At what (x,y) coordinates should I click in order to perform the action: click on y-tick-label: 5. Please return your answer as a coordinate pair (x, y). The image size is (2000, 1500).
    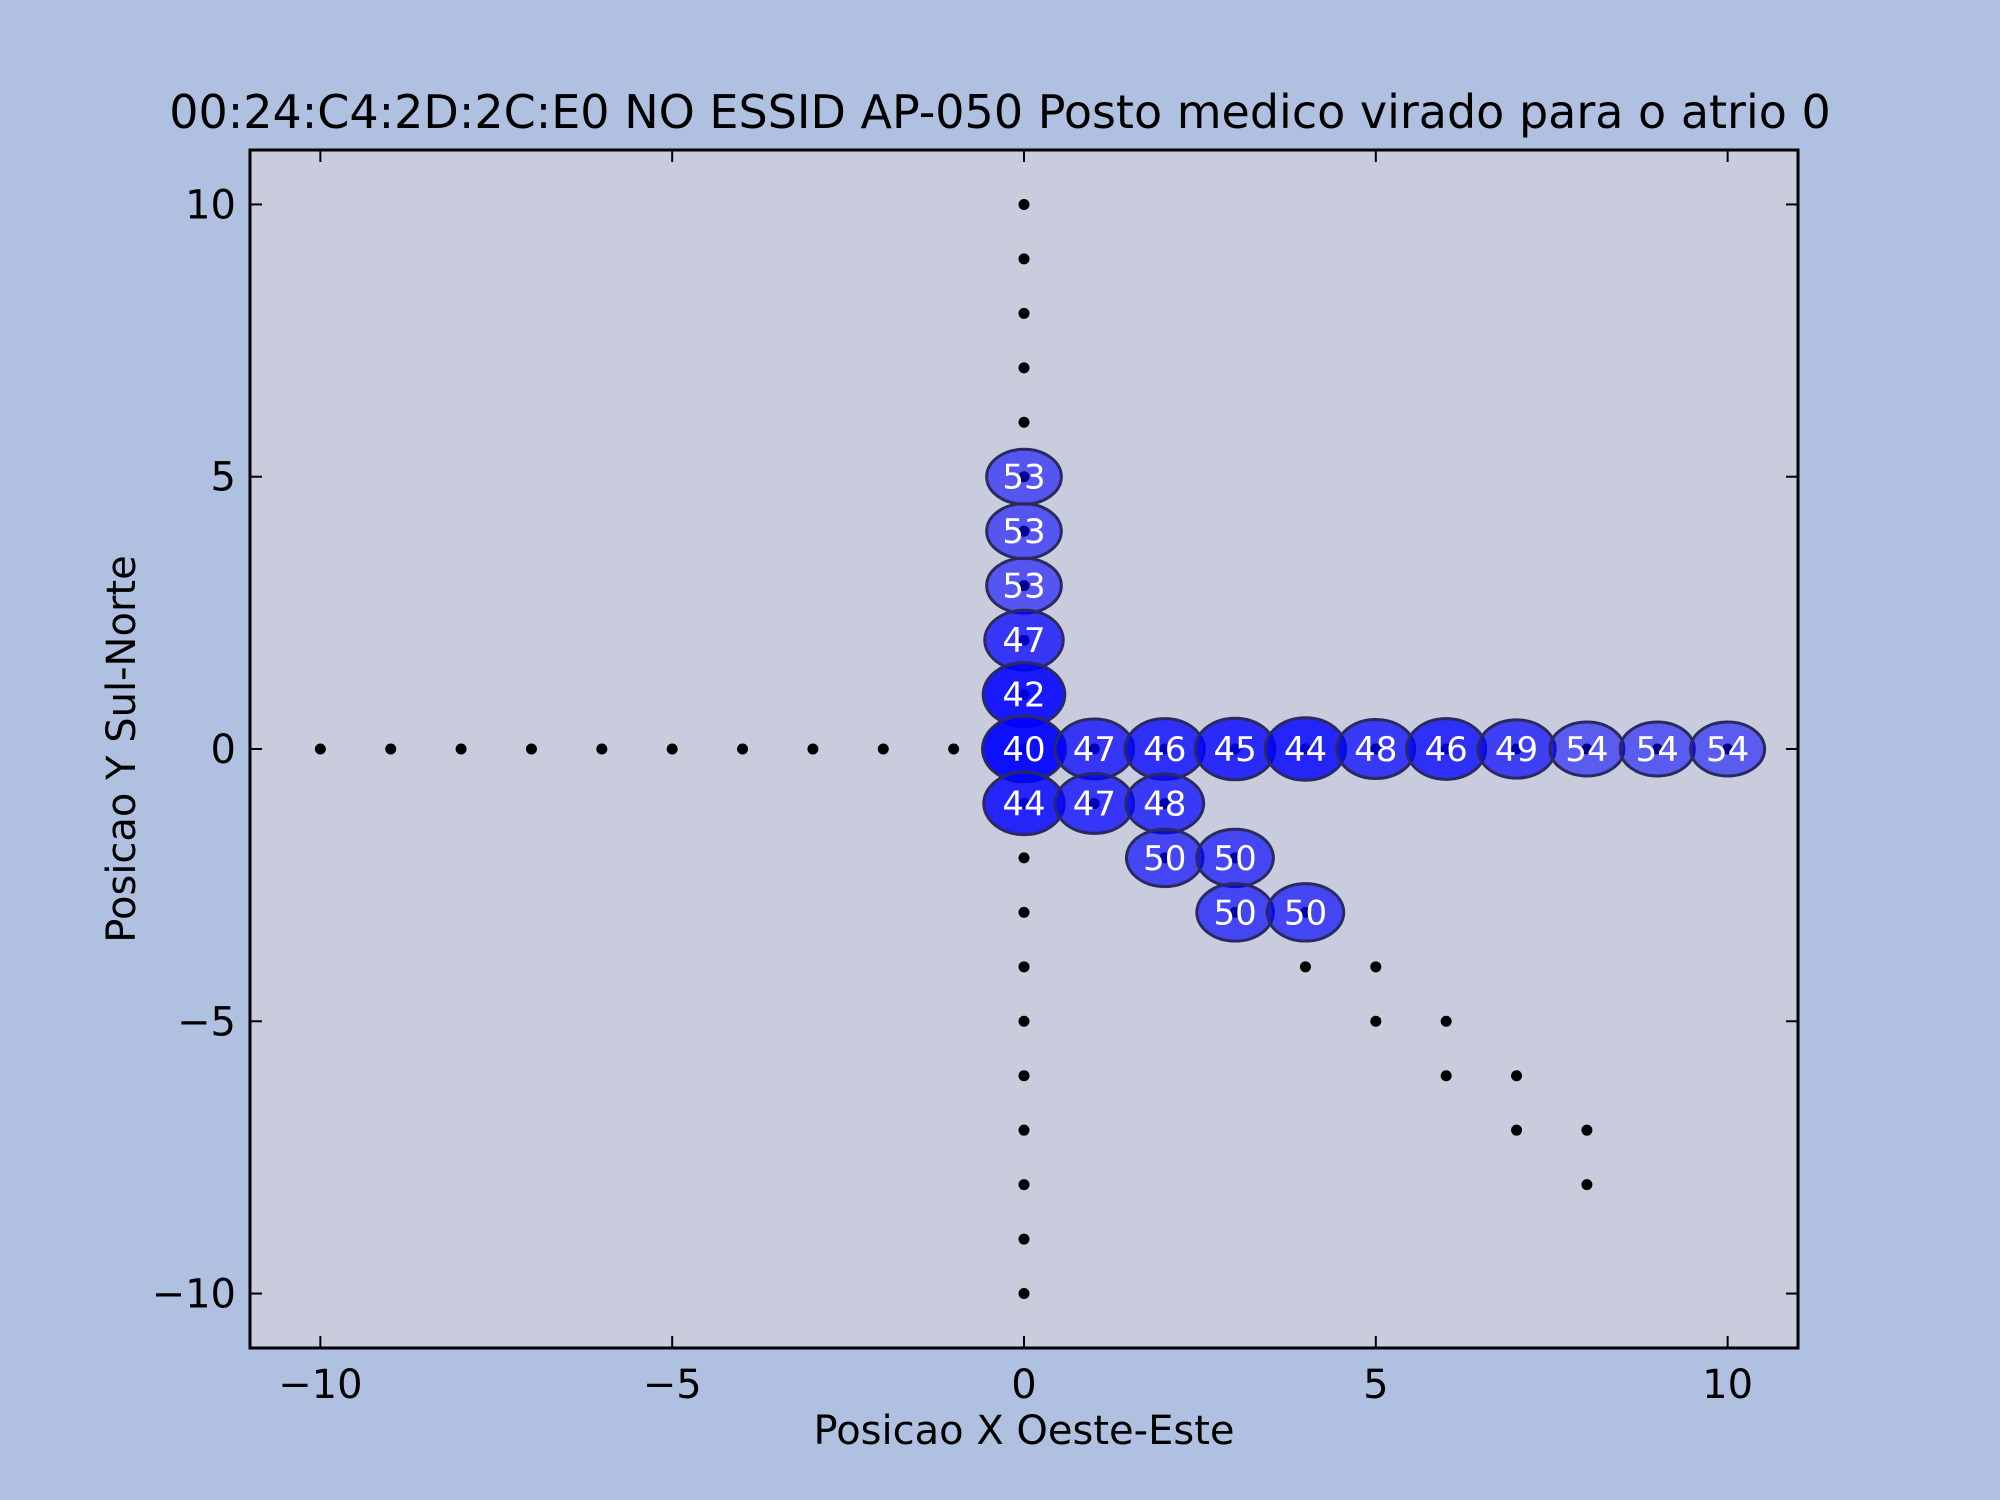
    Looking at the image, I should click on (223, 478).